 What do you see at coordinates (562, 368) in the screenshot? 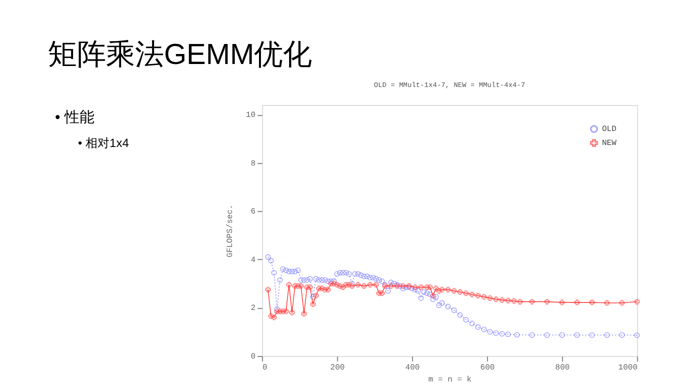
I see `x-tick-label: 800` at bounding box center [562, 368].